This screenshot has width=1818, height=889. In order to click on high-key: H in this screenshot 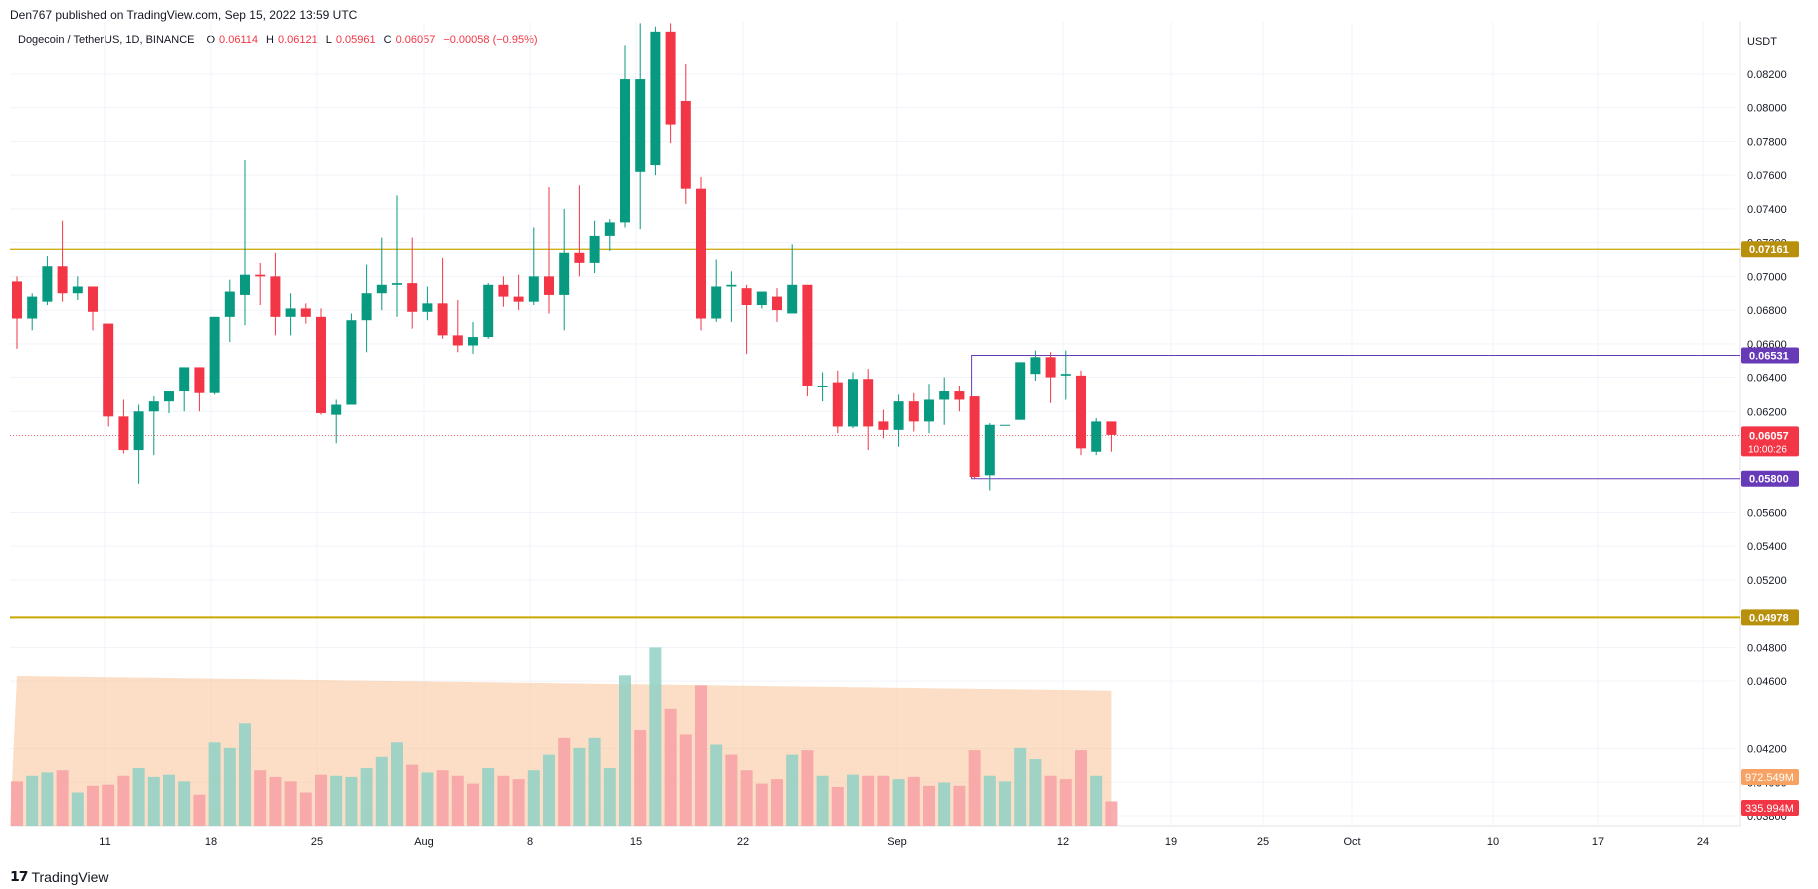, I will do `click(270, 40)`.